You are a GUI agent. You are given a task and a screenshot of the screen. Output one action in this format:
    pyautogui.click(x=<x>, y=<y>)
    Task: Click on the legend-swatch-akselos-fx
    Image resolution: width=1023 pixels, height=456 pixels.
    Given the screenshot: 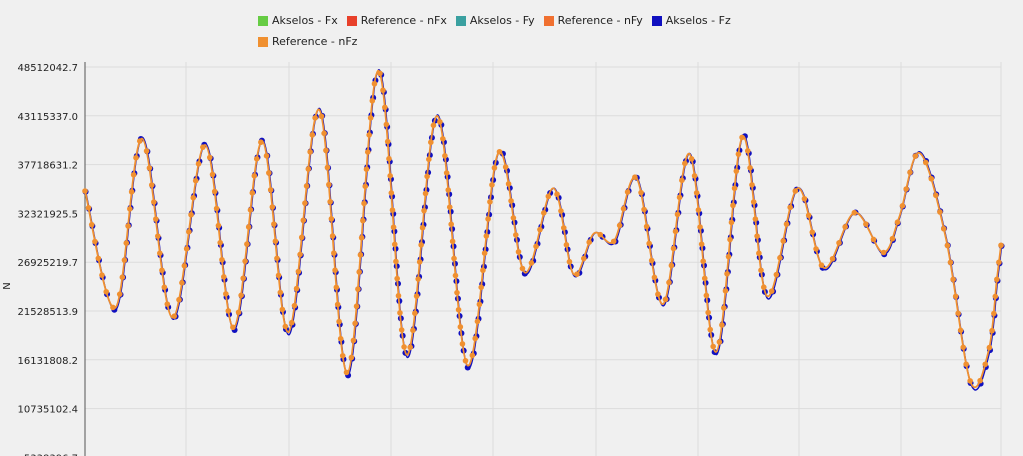 What is the action you would take?
    pyautogui.click(x=263, y=20)
    